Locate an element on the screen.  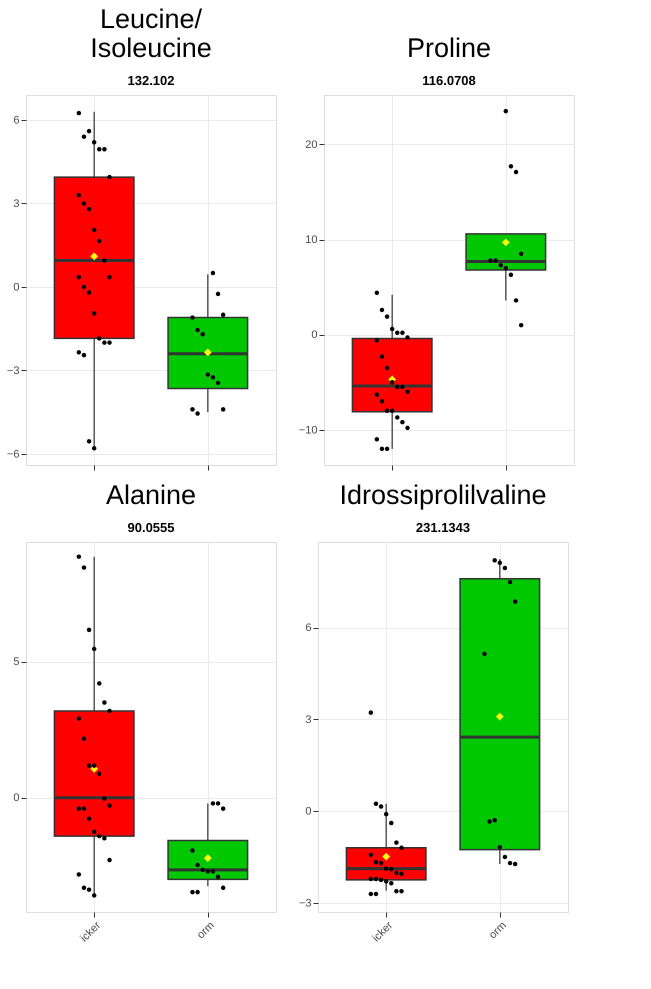
chart-title: Leucine/ Isoleucine is located at coordinates (151, 33).